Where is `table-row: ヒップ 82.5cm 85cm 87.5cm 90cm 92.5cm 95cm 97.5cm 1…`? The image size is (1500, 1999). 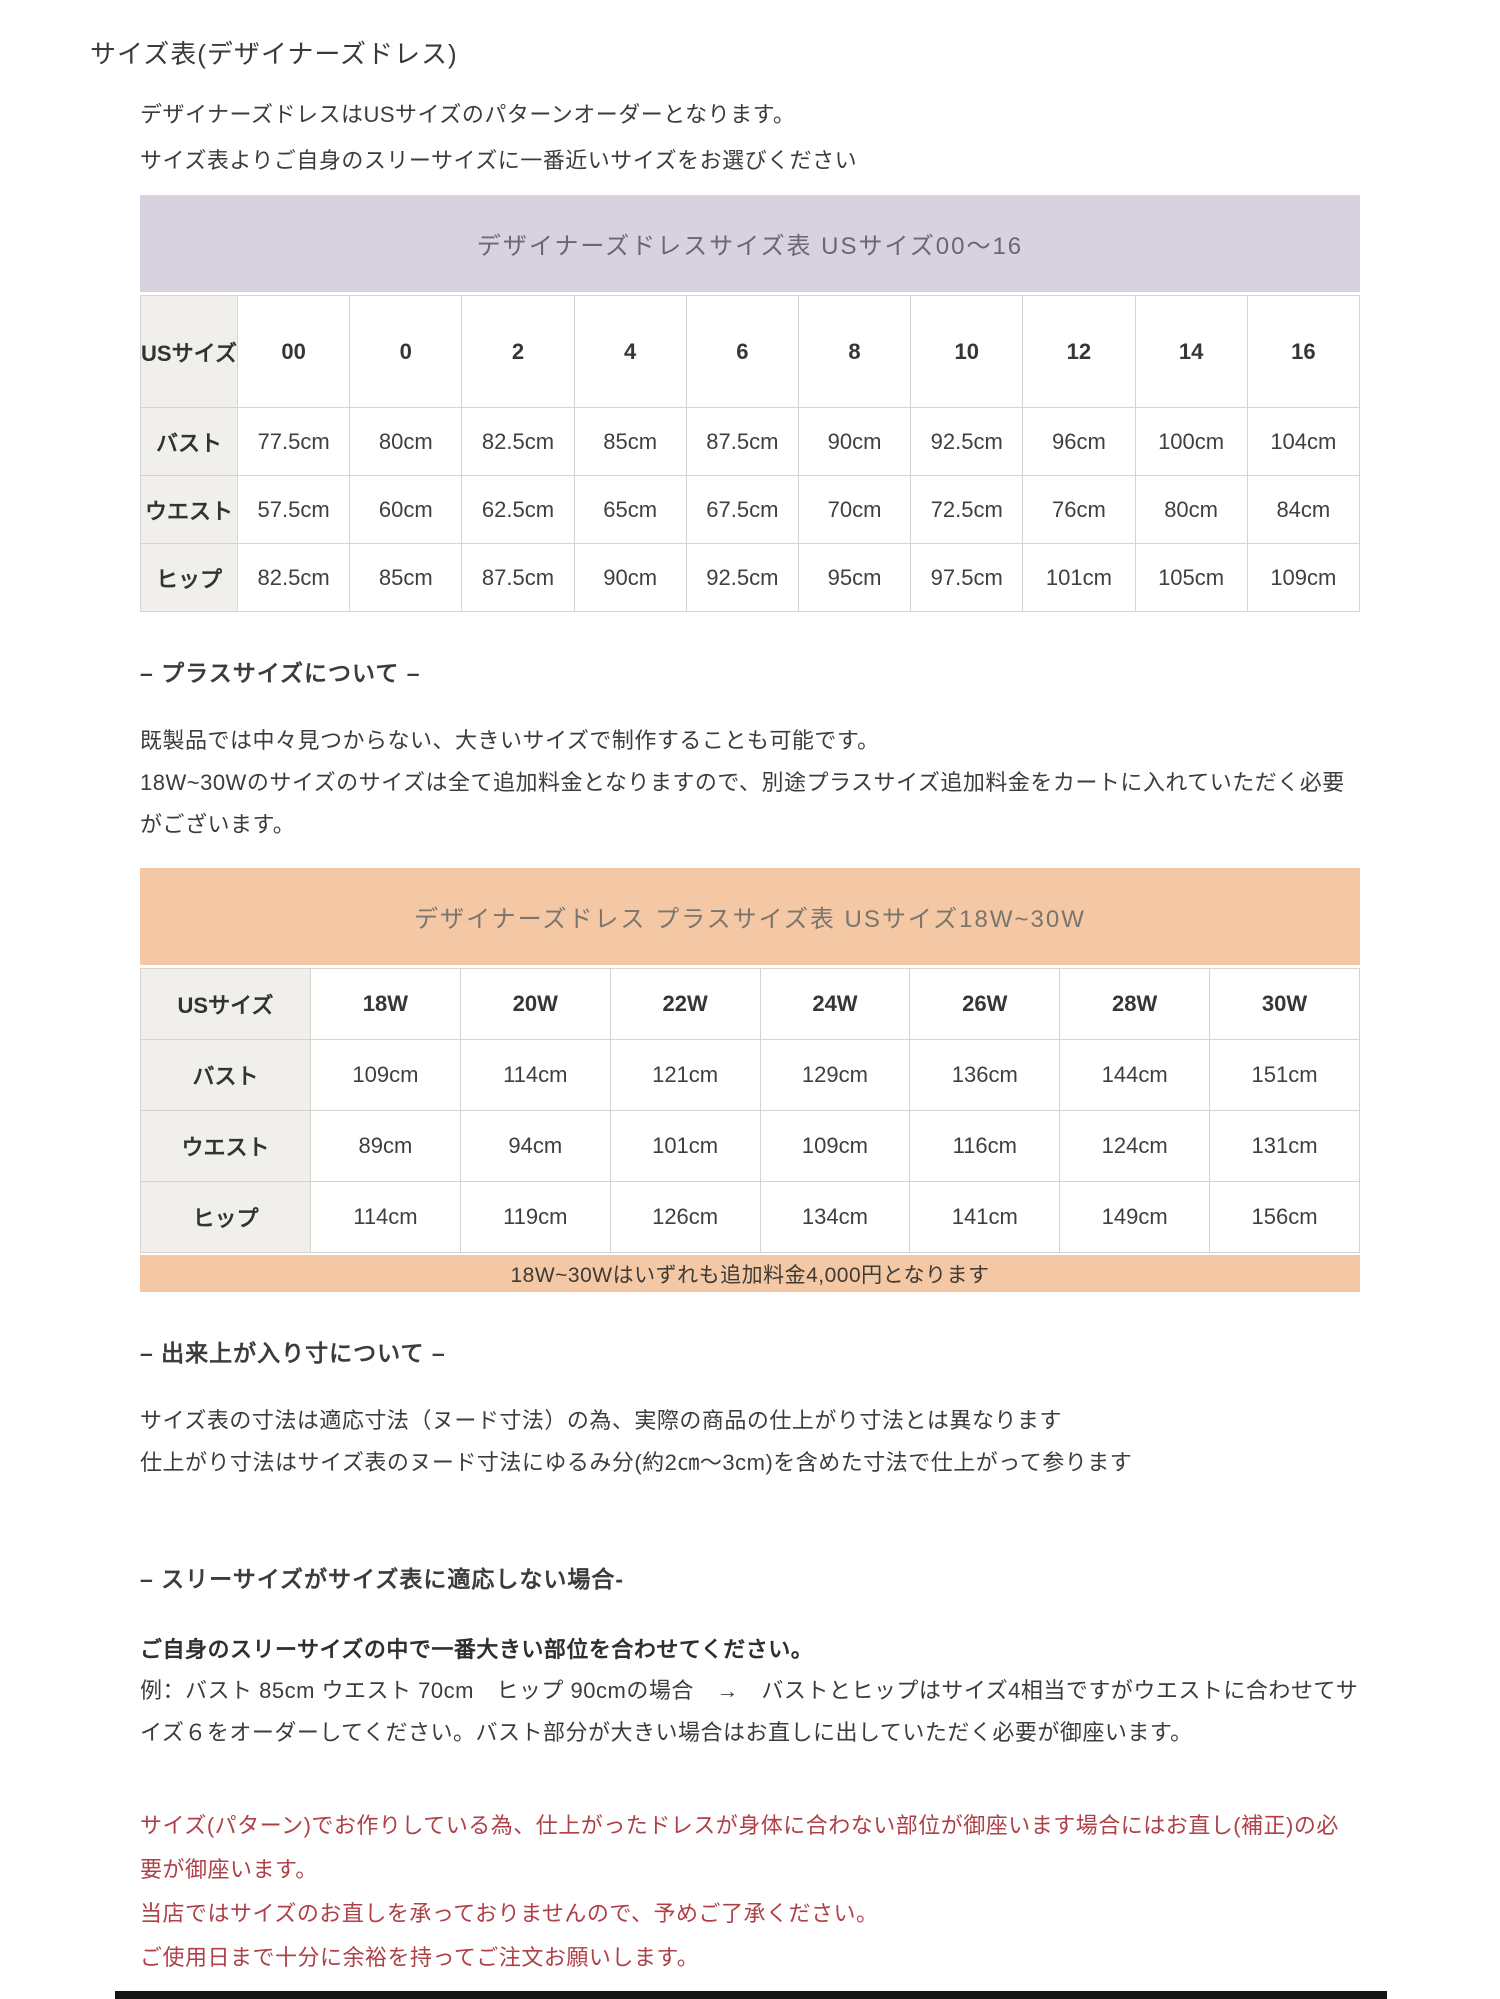
table-row: ヒップ 82.5cm 85cm 87.5cm 90cm 92.5cm 95cm 97.5cm 1… is located at coordinates (750, 577).